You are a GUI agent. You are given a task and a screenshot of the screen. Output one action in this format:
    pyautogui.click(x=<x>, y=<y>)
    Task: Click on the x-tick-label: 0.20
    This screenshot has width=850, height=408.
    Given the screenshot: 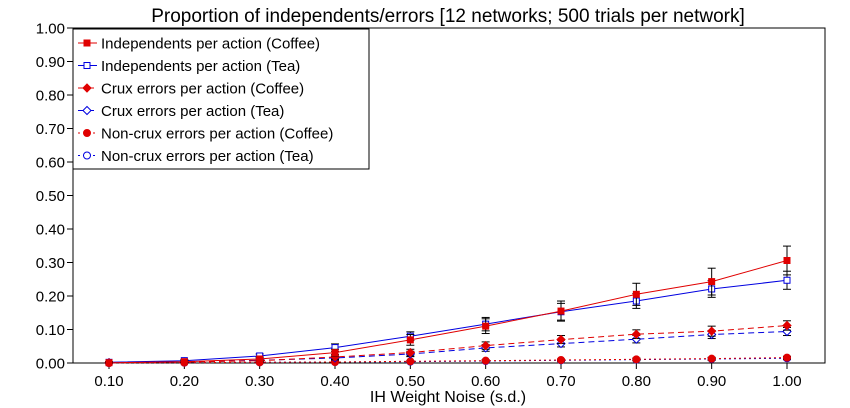 What is the action you would take?
    pyautogui.click(x=184, y=381)
    